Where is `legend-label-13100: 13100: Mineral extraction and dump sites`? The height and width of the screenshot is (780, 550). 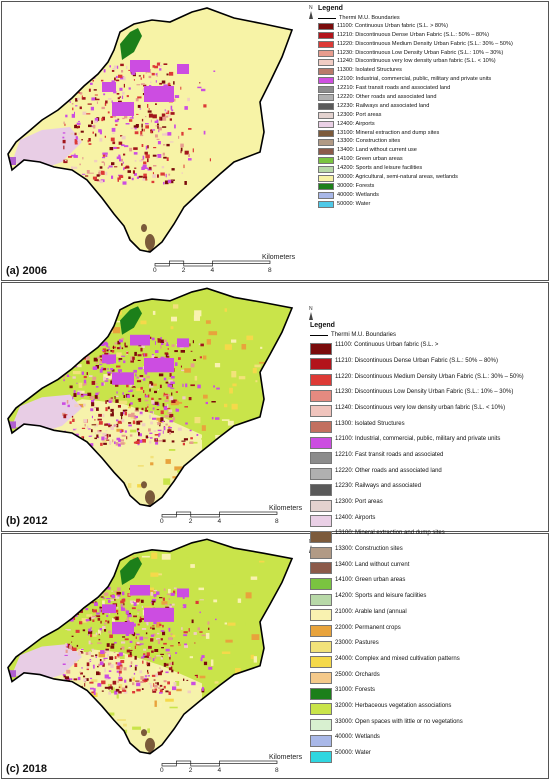 legend-label-13100: 13100: Mineral extraction and dump sites is located at coordinates (390, 533).